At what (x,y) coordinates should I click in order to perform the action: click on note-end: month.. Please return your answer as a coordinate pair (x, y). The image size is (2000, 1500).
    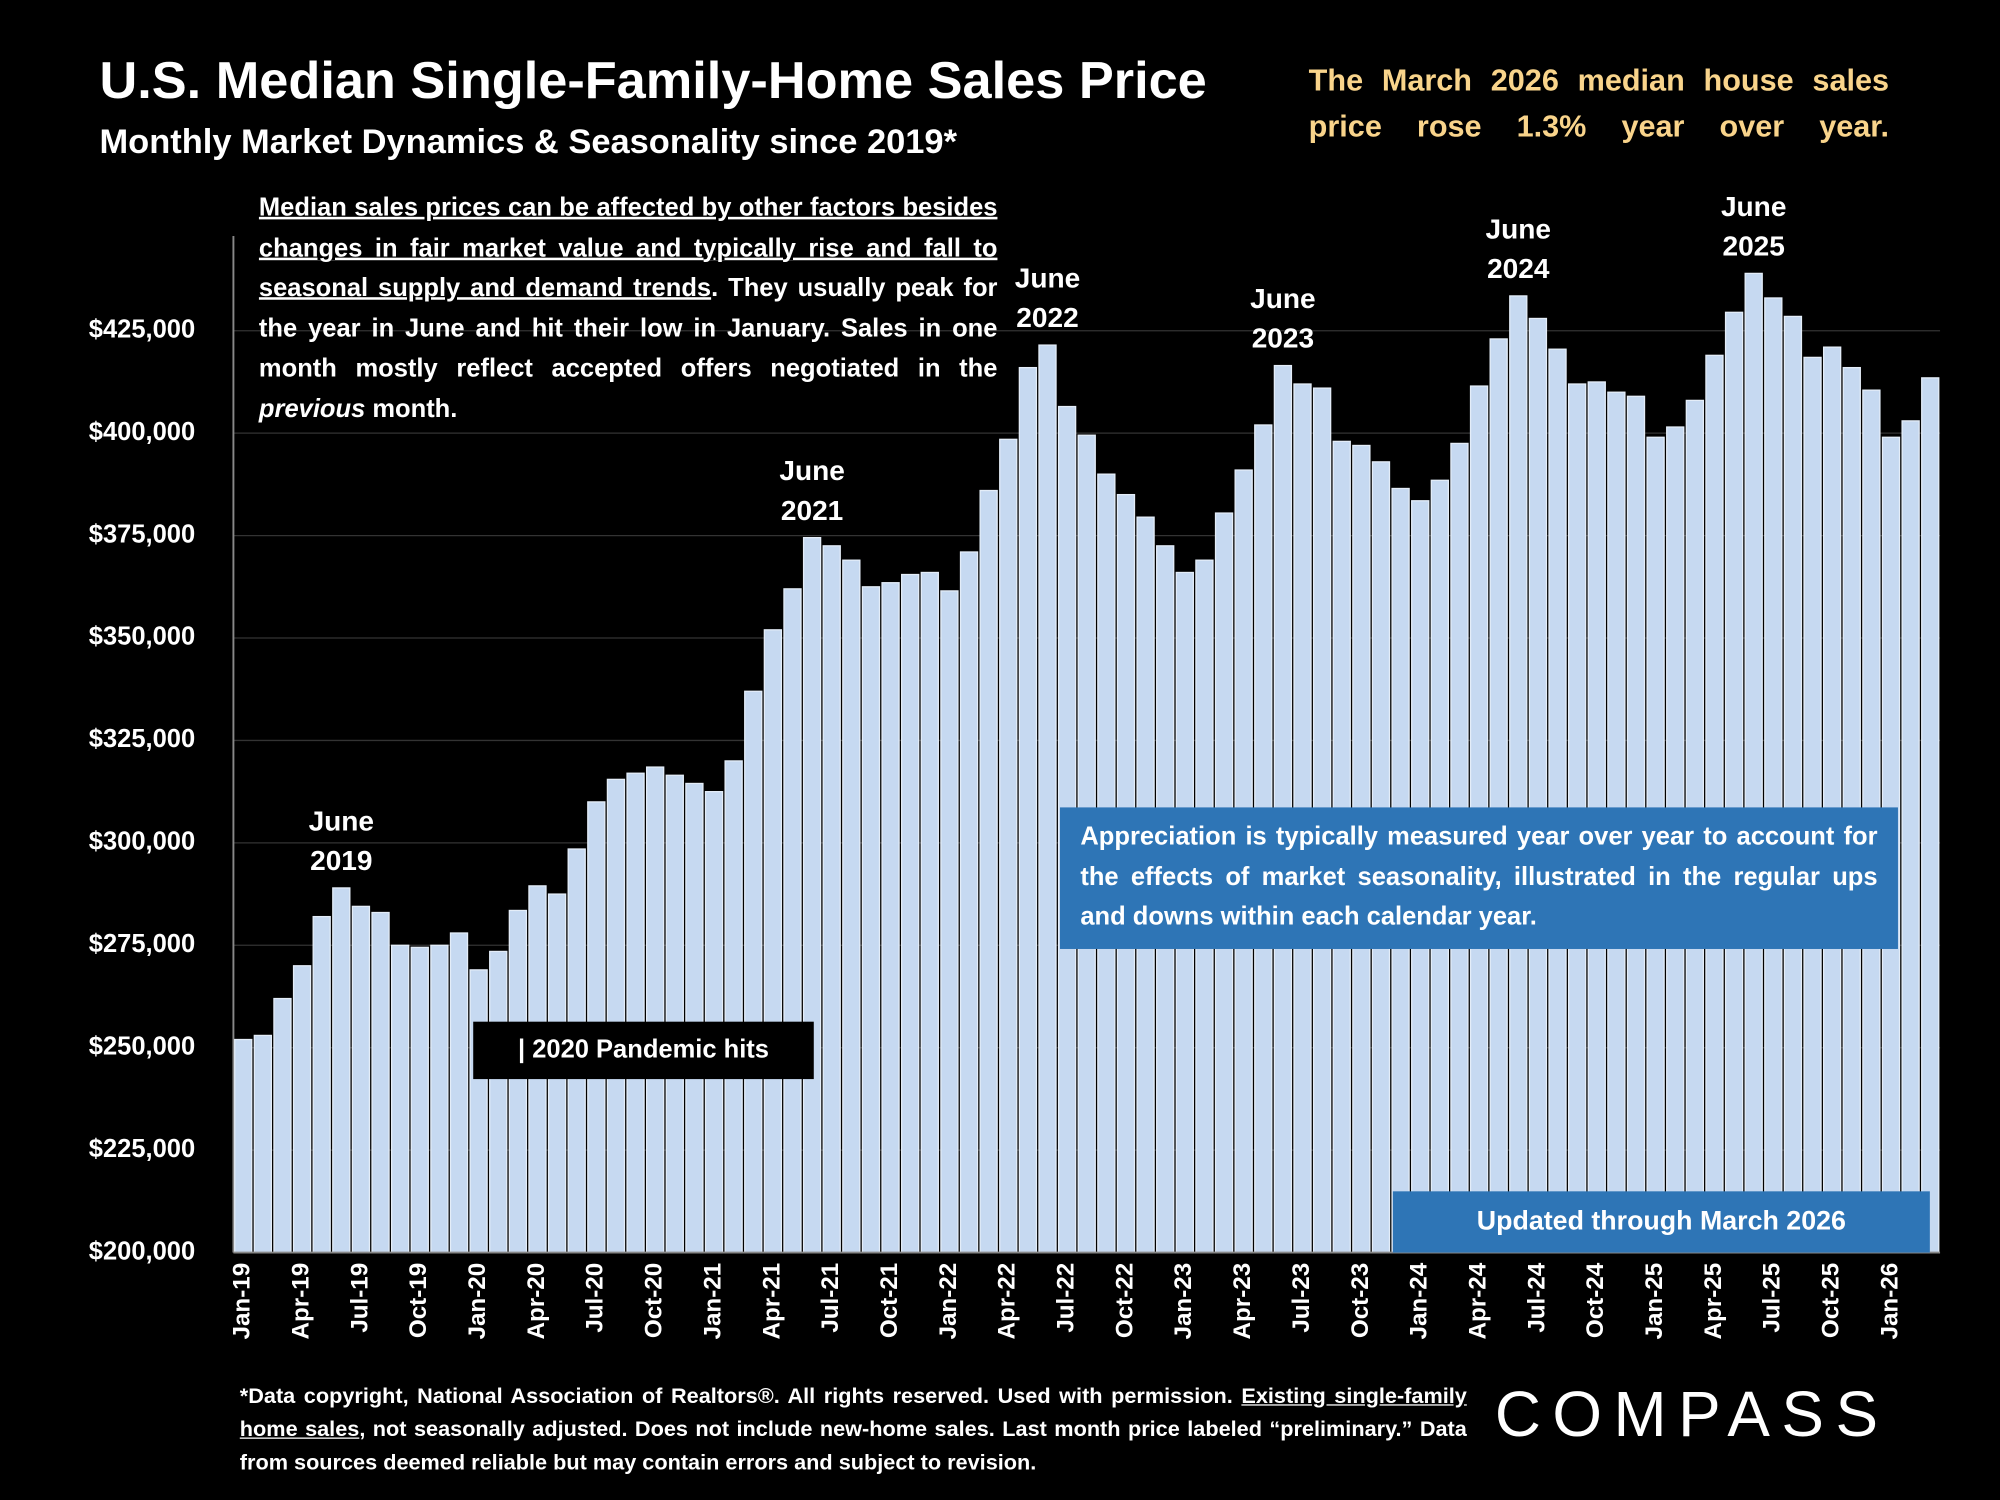
    Looking at the image, I should click on (411, 408).